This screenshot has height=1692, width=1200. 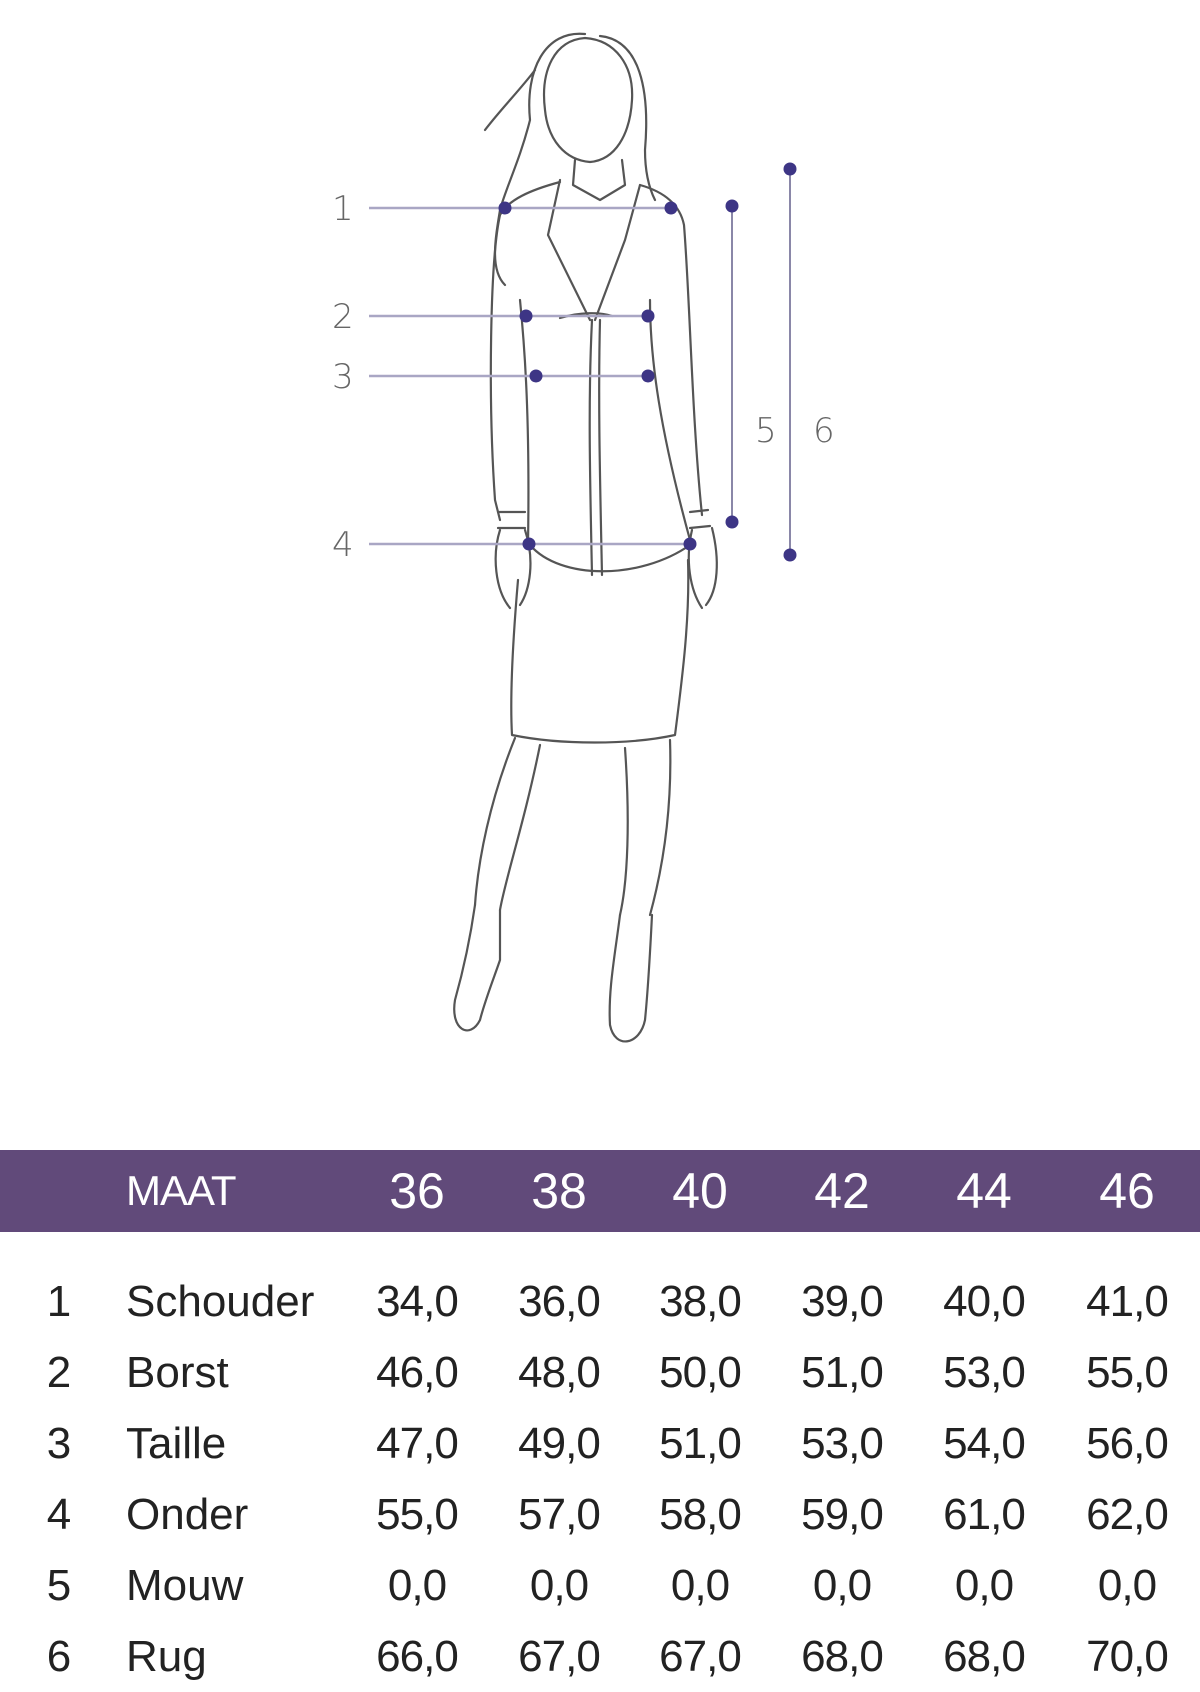 I want to click on size-header-band: MAAT 36 38 40 42 44 46, so click(x=600, y=1191).